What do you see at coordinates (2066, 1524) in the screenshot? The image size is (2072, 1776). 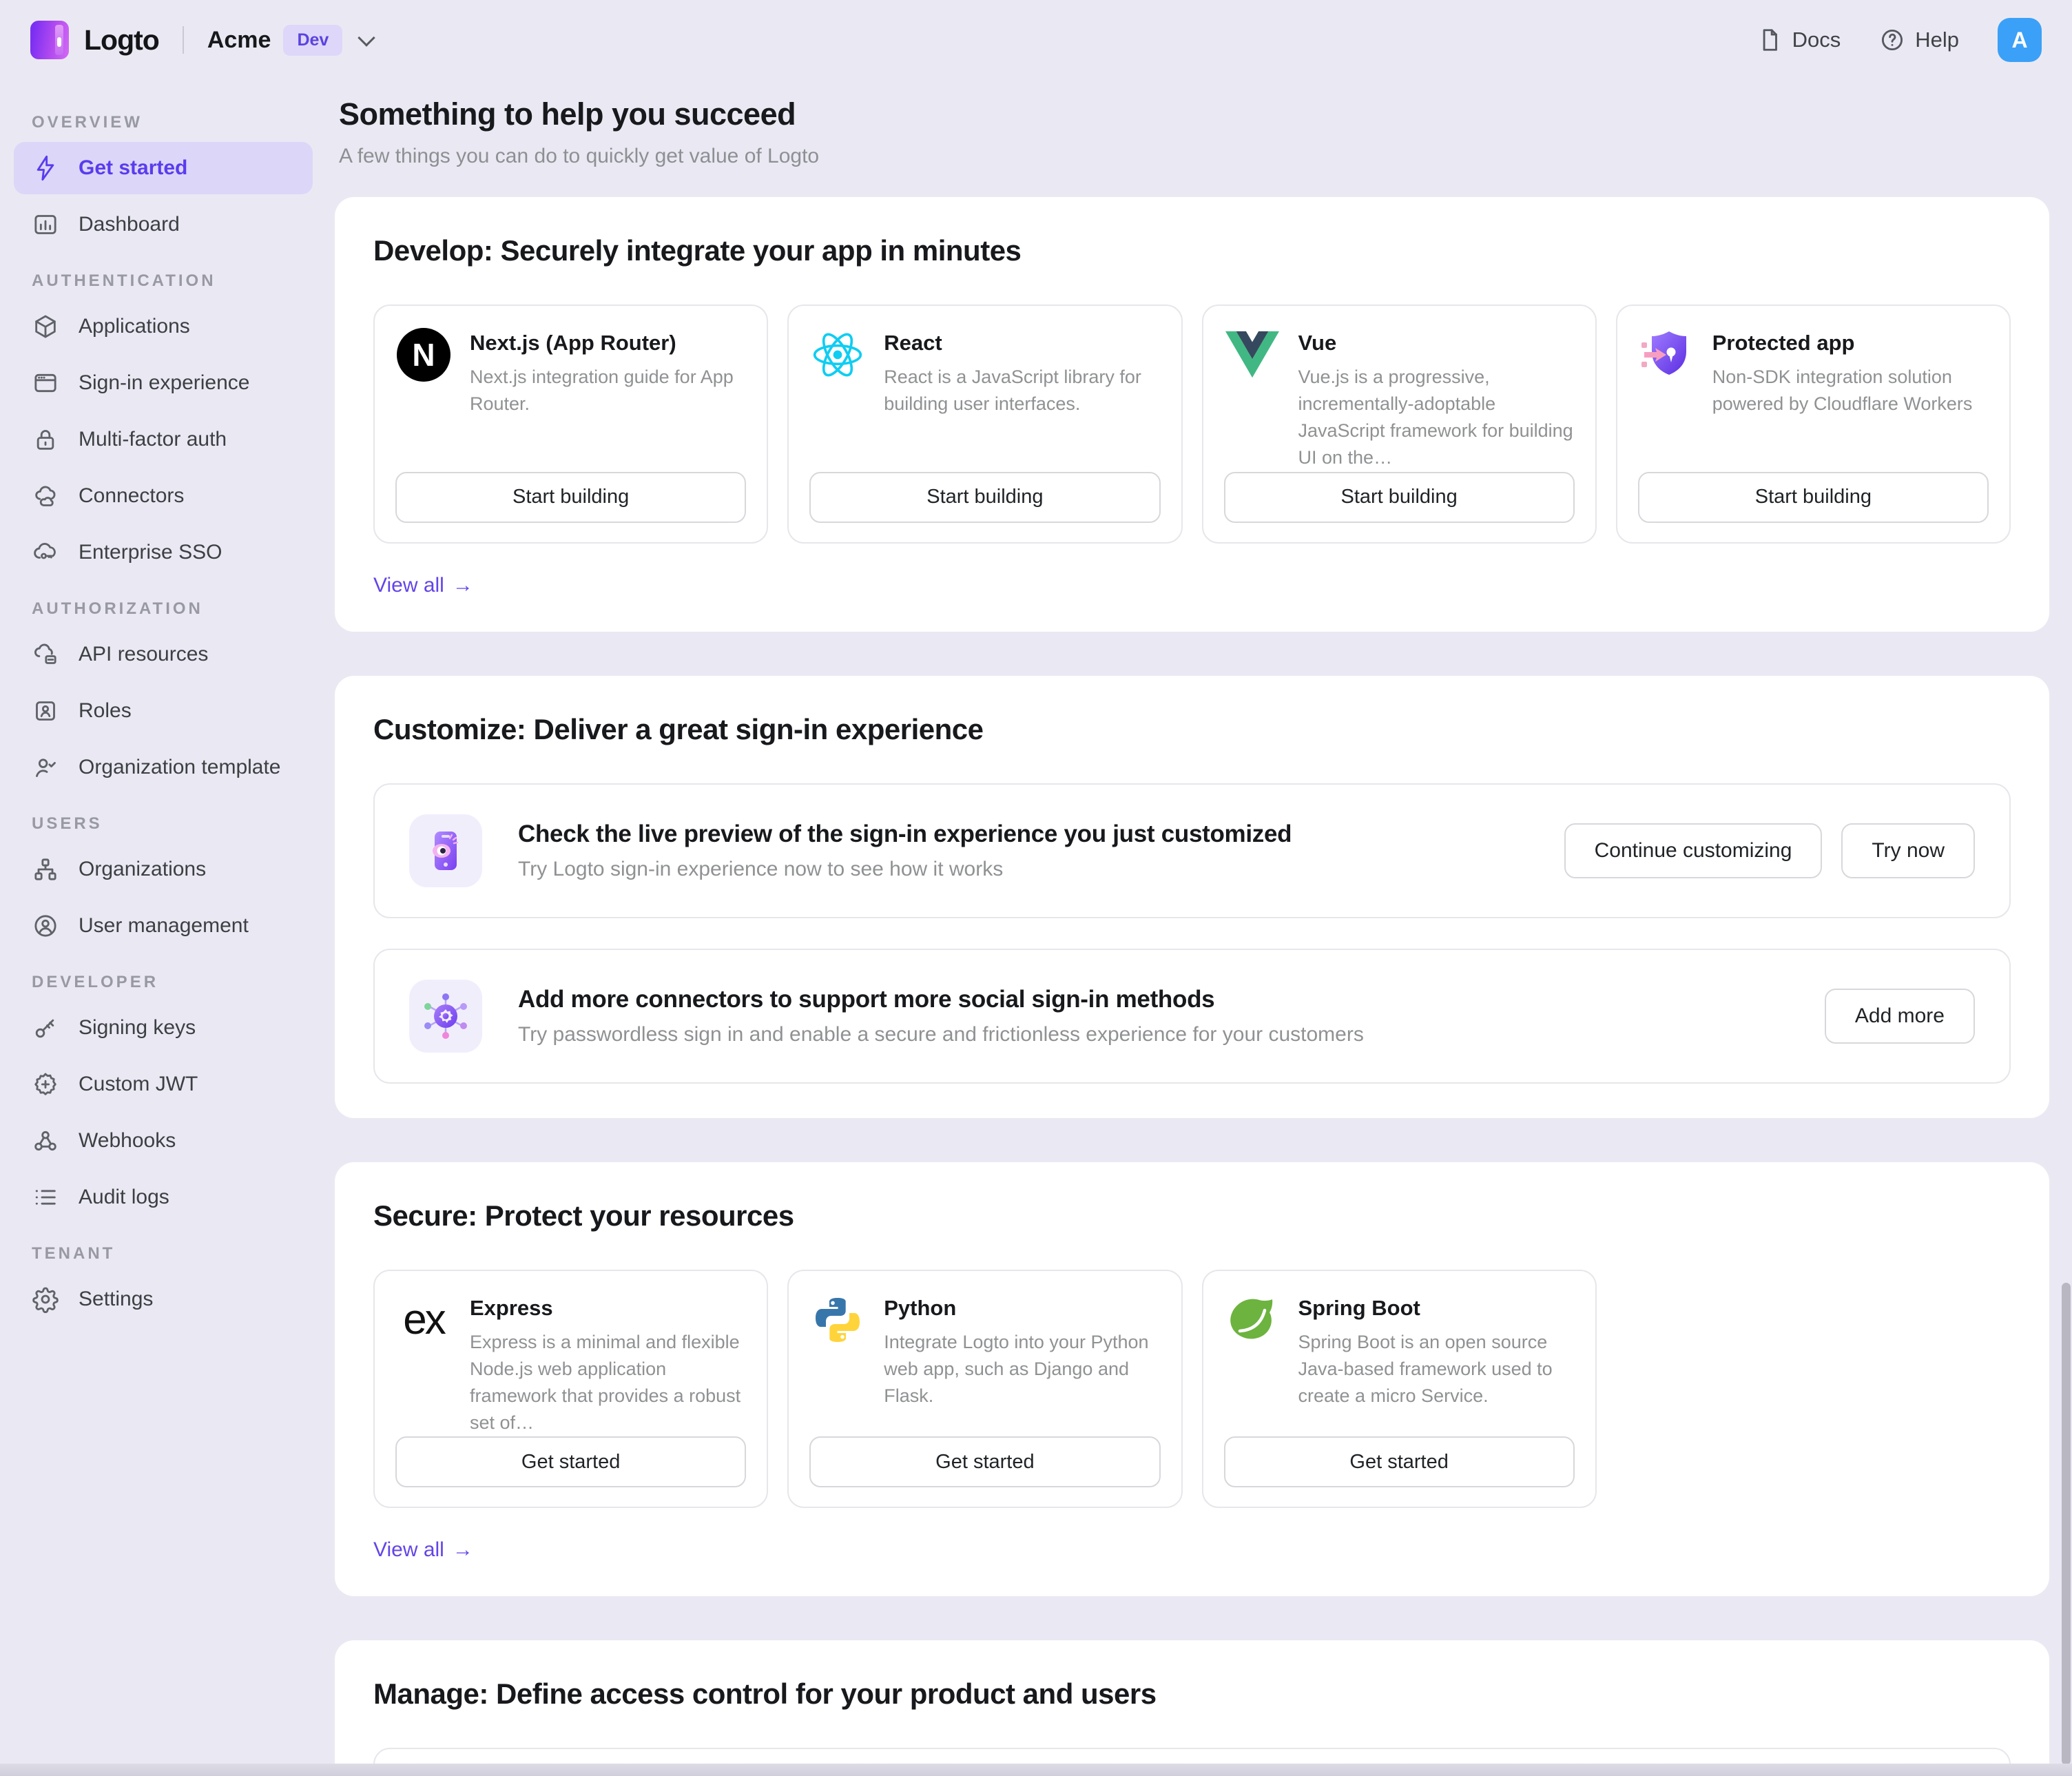 I see `vertical-scrollbar-thumb` at bounding box center [2066, 1524].